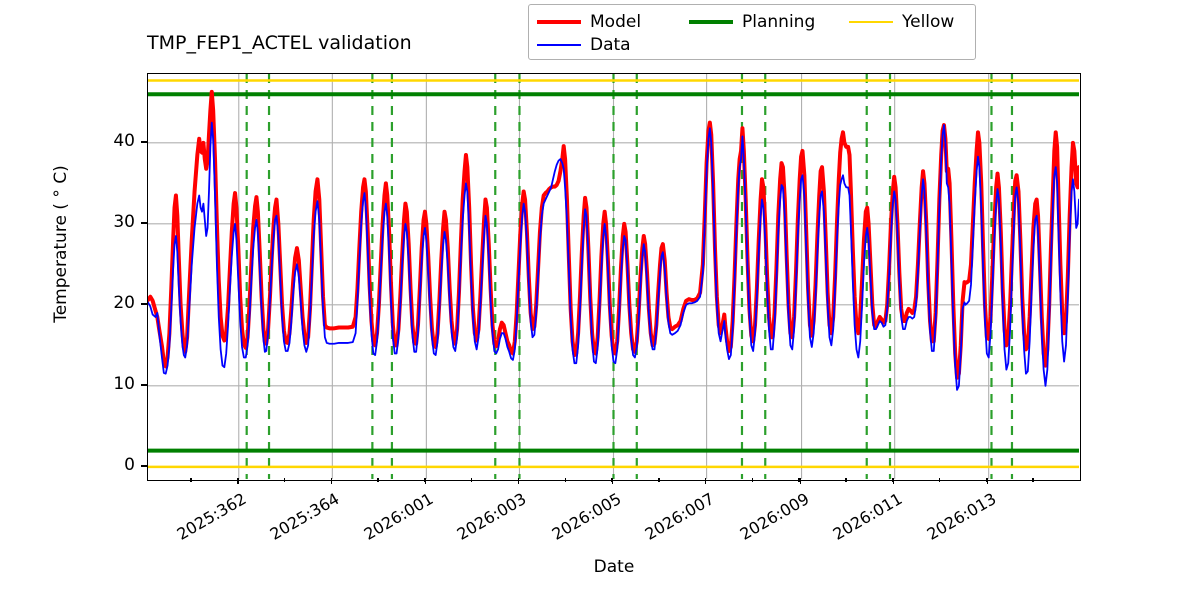 This screenshot has width=1200, height=600. Describe the element at coordinates (928, 21) in the screenshot. I see `legend-label-yellow: Yellow` at that location.